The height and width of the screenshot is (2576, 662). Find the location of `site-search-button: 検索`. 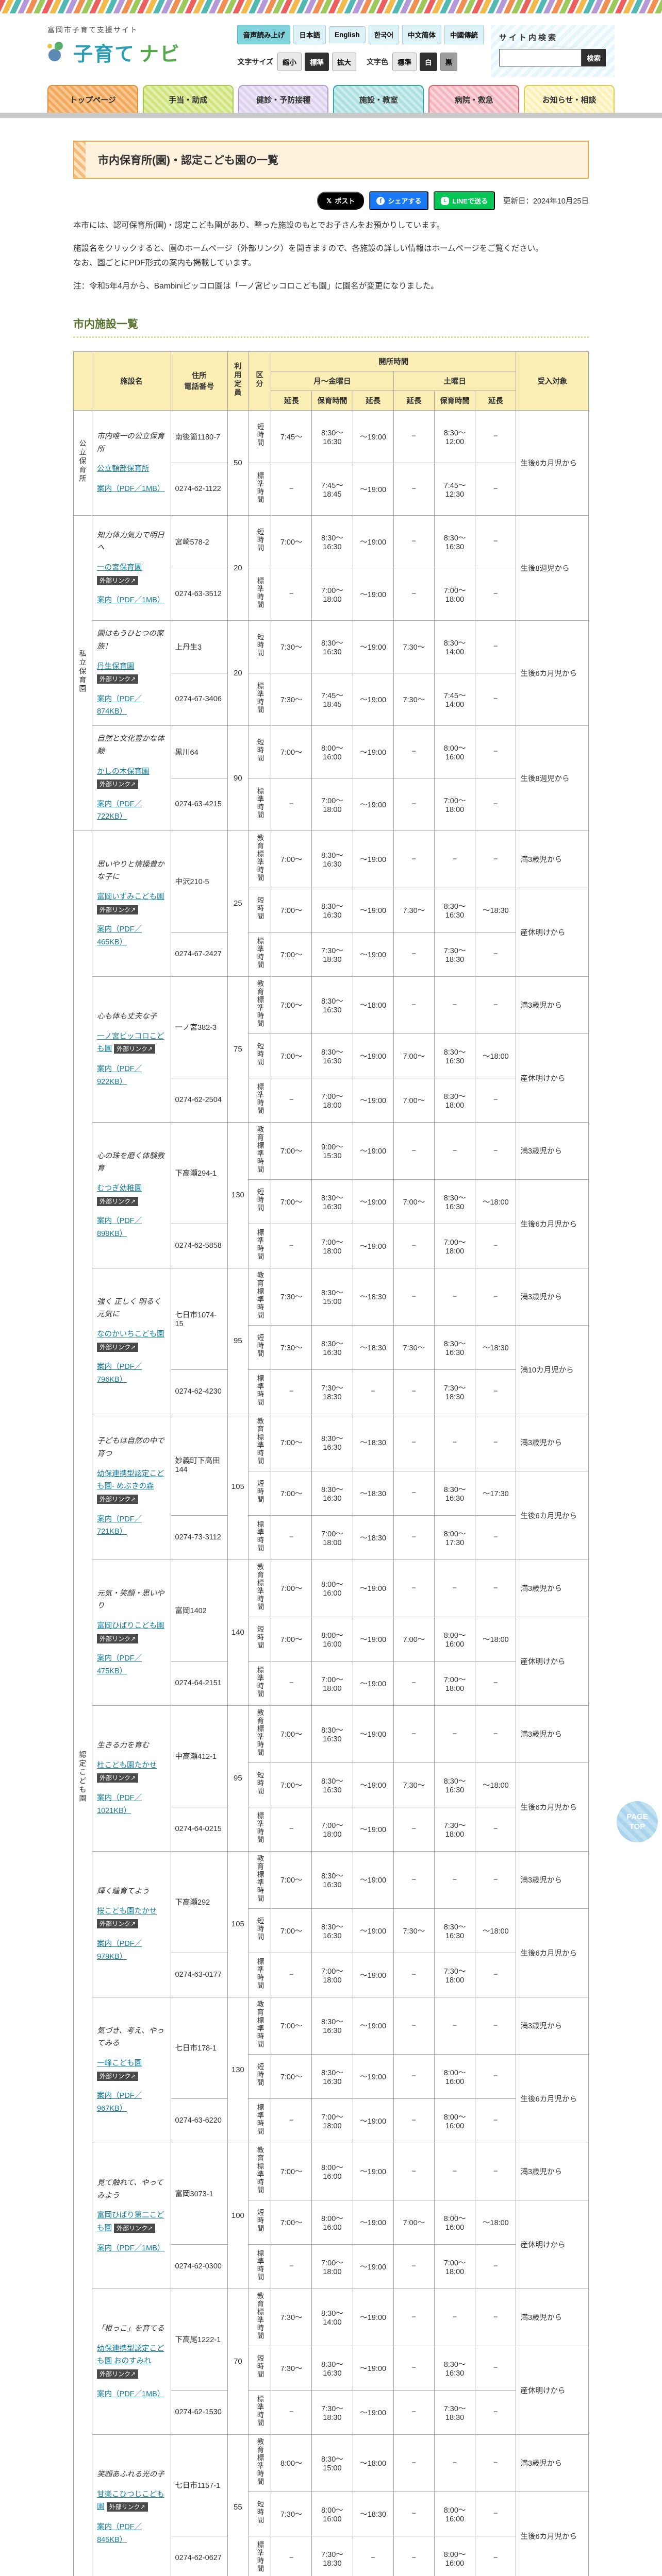

site-search-button: 検索 is located at coordinates (594, 57).